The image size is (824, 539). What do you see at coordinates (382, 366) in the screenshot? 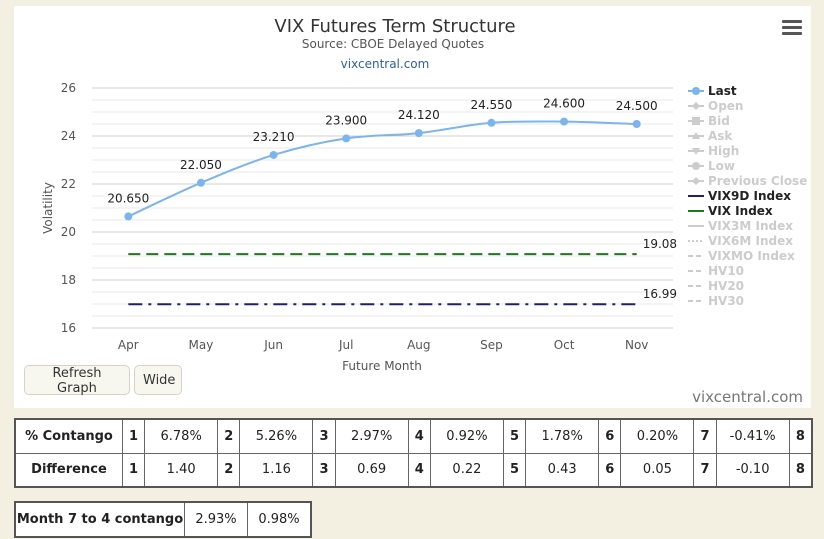
I see `x-axis-label: Future Month` at bounding box center [382, 366].